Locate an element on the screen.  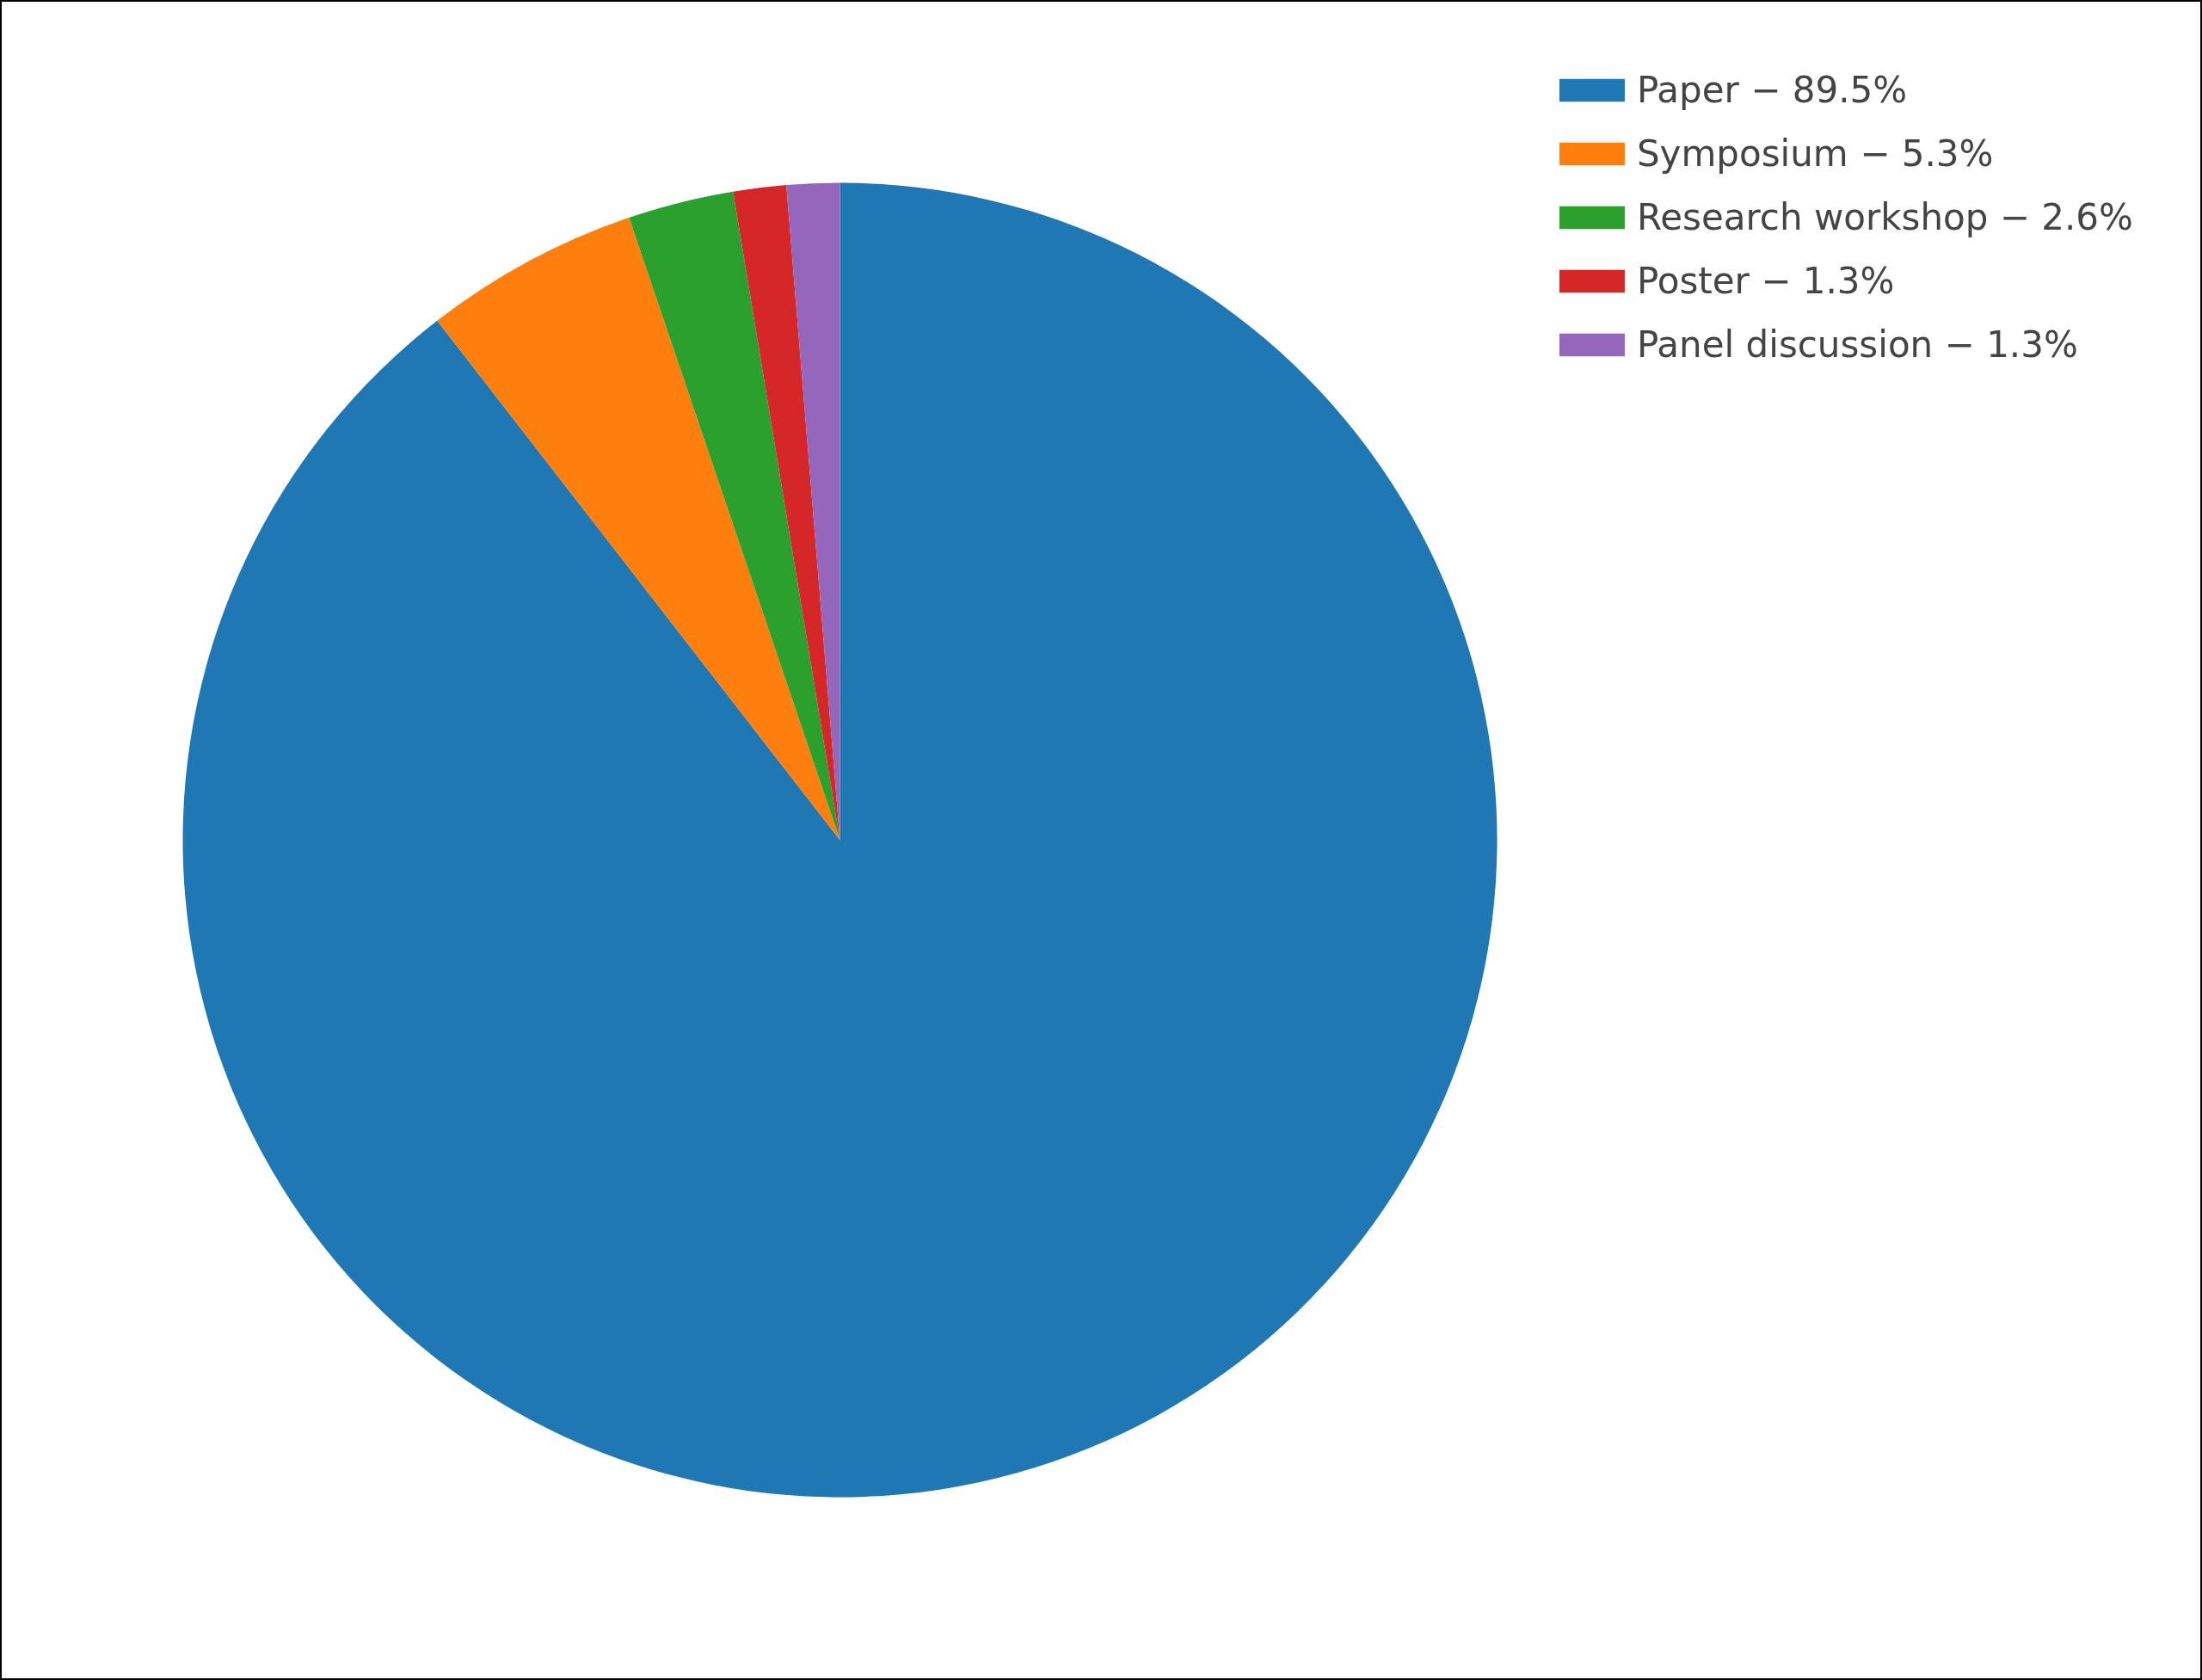
legend-label: Panel discussion − 1.3% is located at coordinates (1857, 345).